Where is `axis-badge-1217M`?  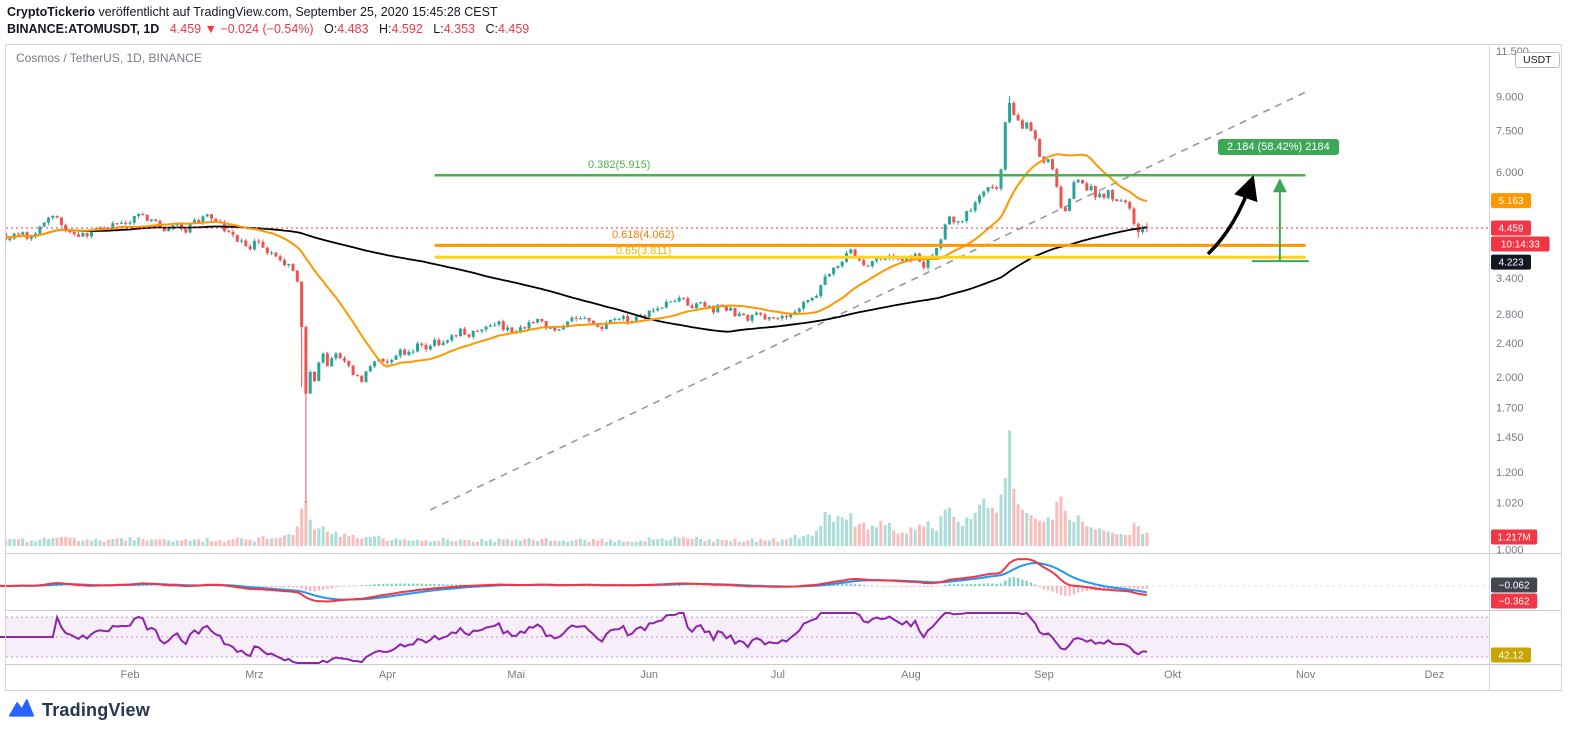 axis-badge-1217M is located at coordinates (1514, 537).